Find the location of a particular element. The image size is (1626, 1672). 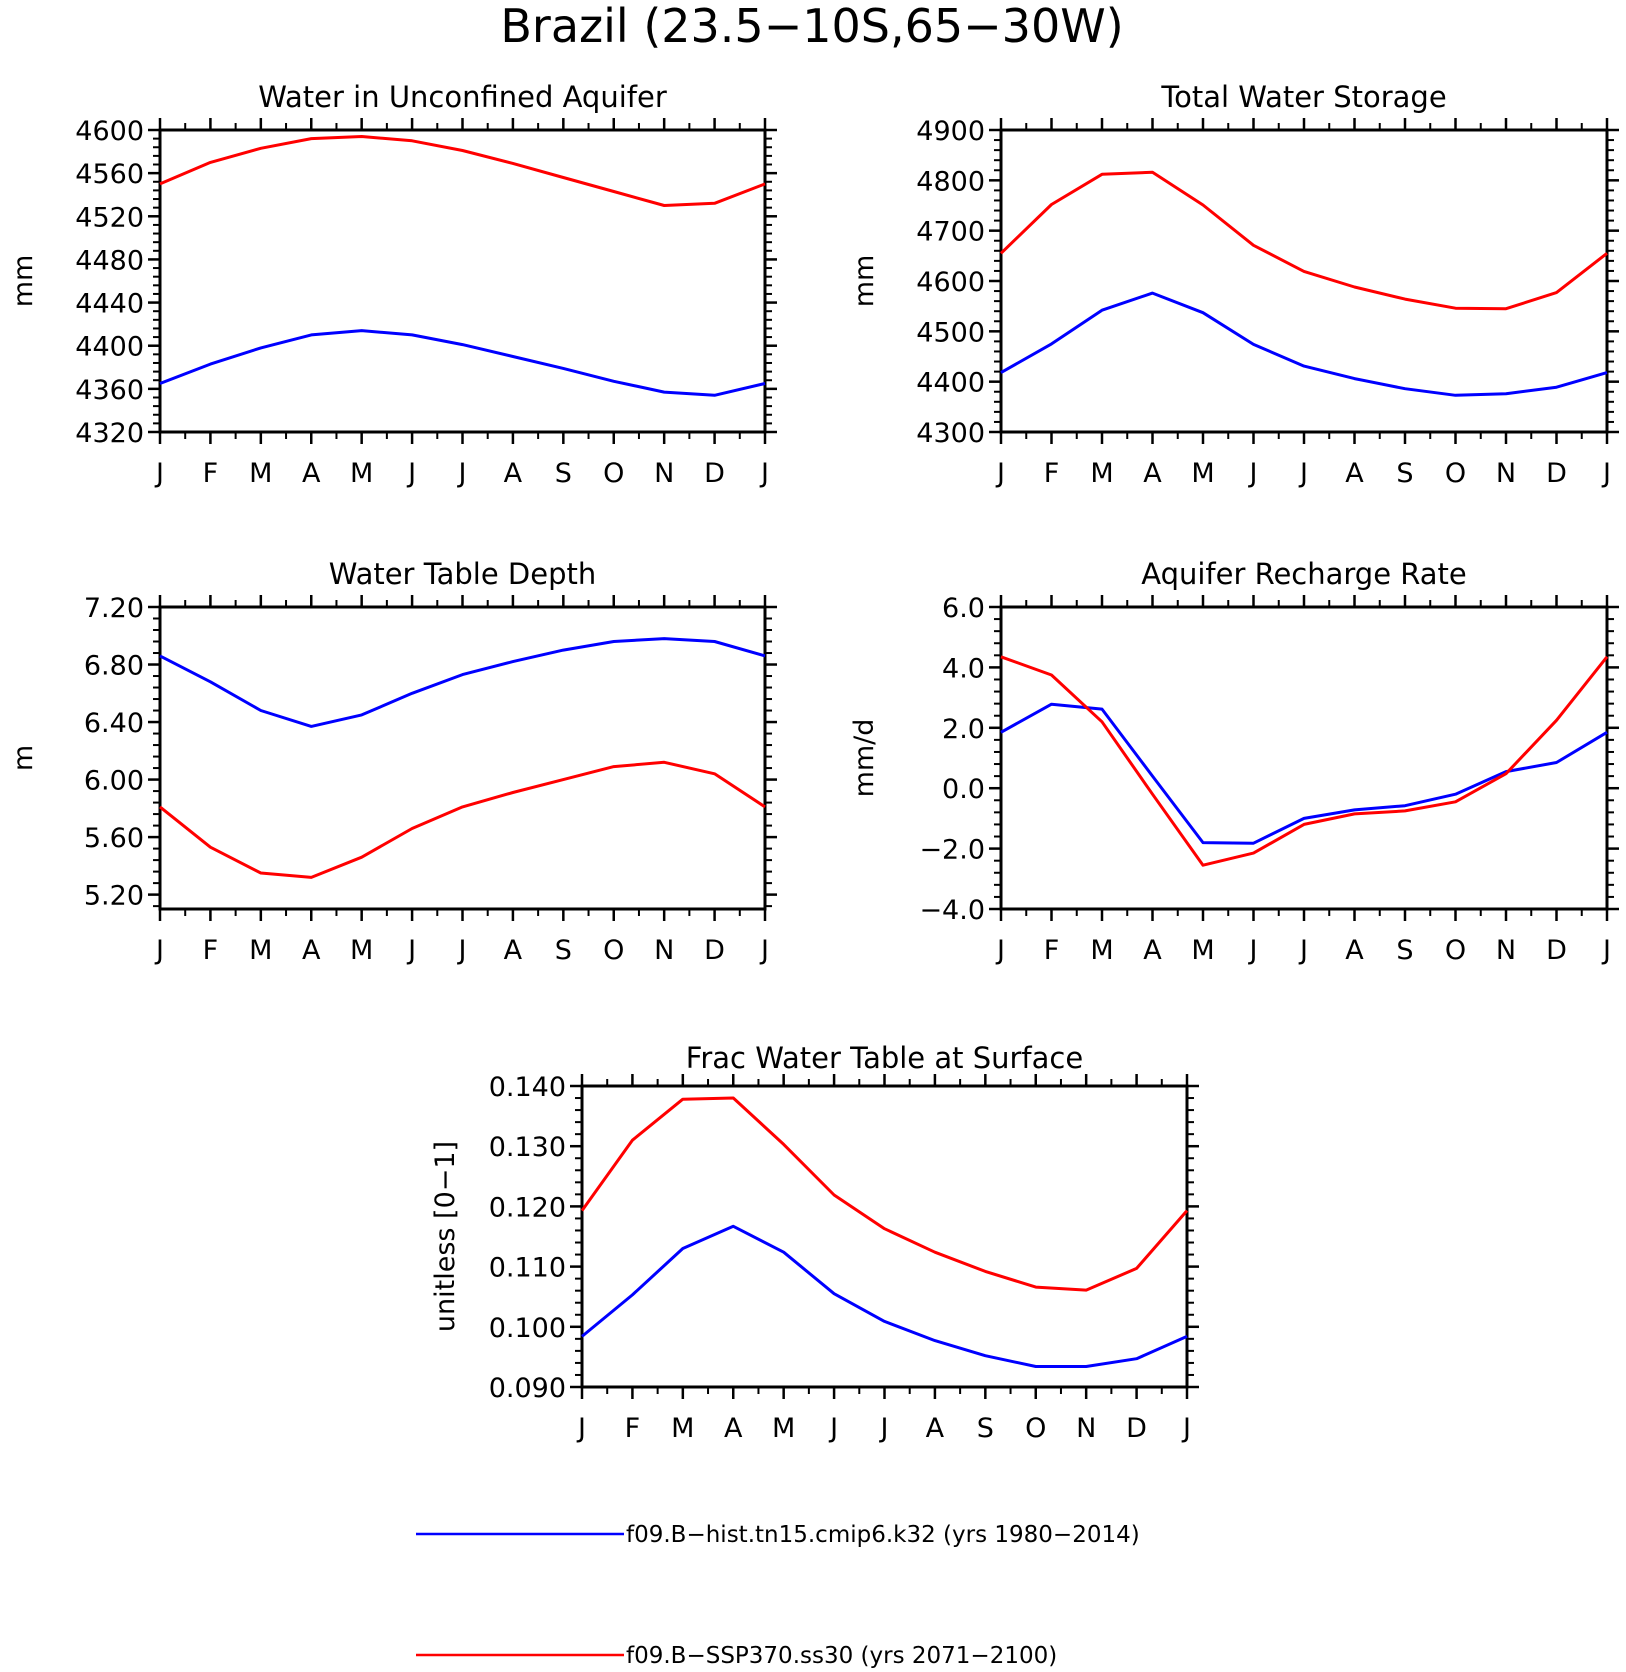

y-tick-label: 4320 is located at coordinates (109, 433).